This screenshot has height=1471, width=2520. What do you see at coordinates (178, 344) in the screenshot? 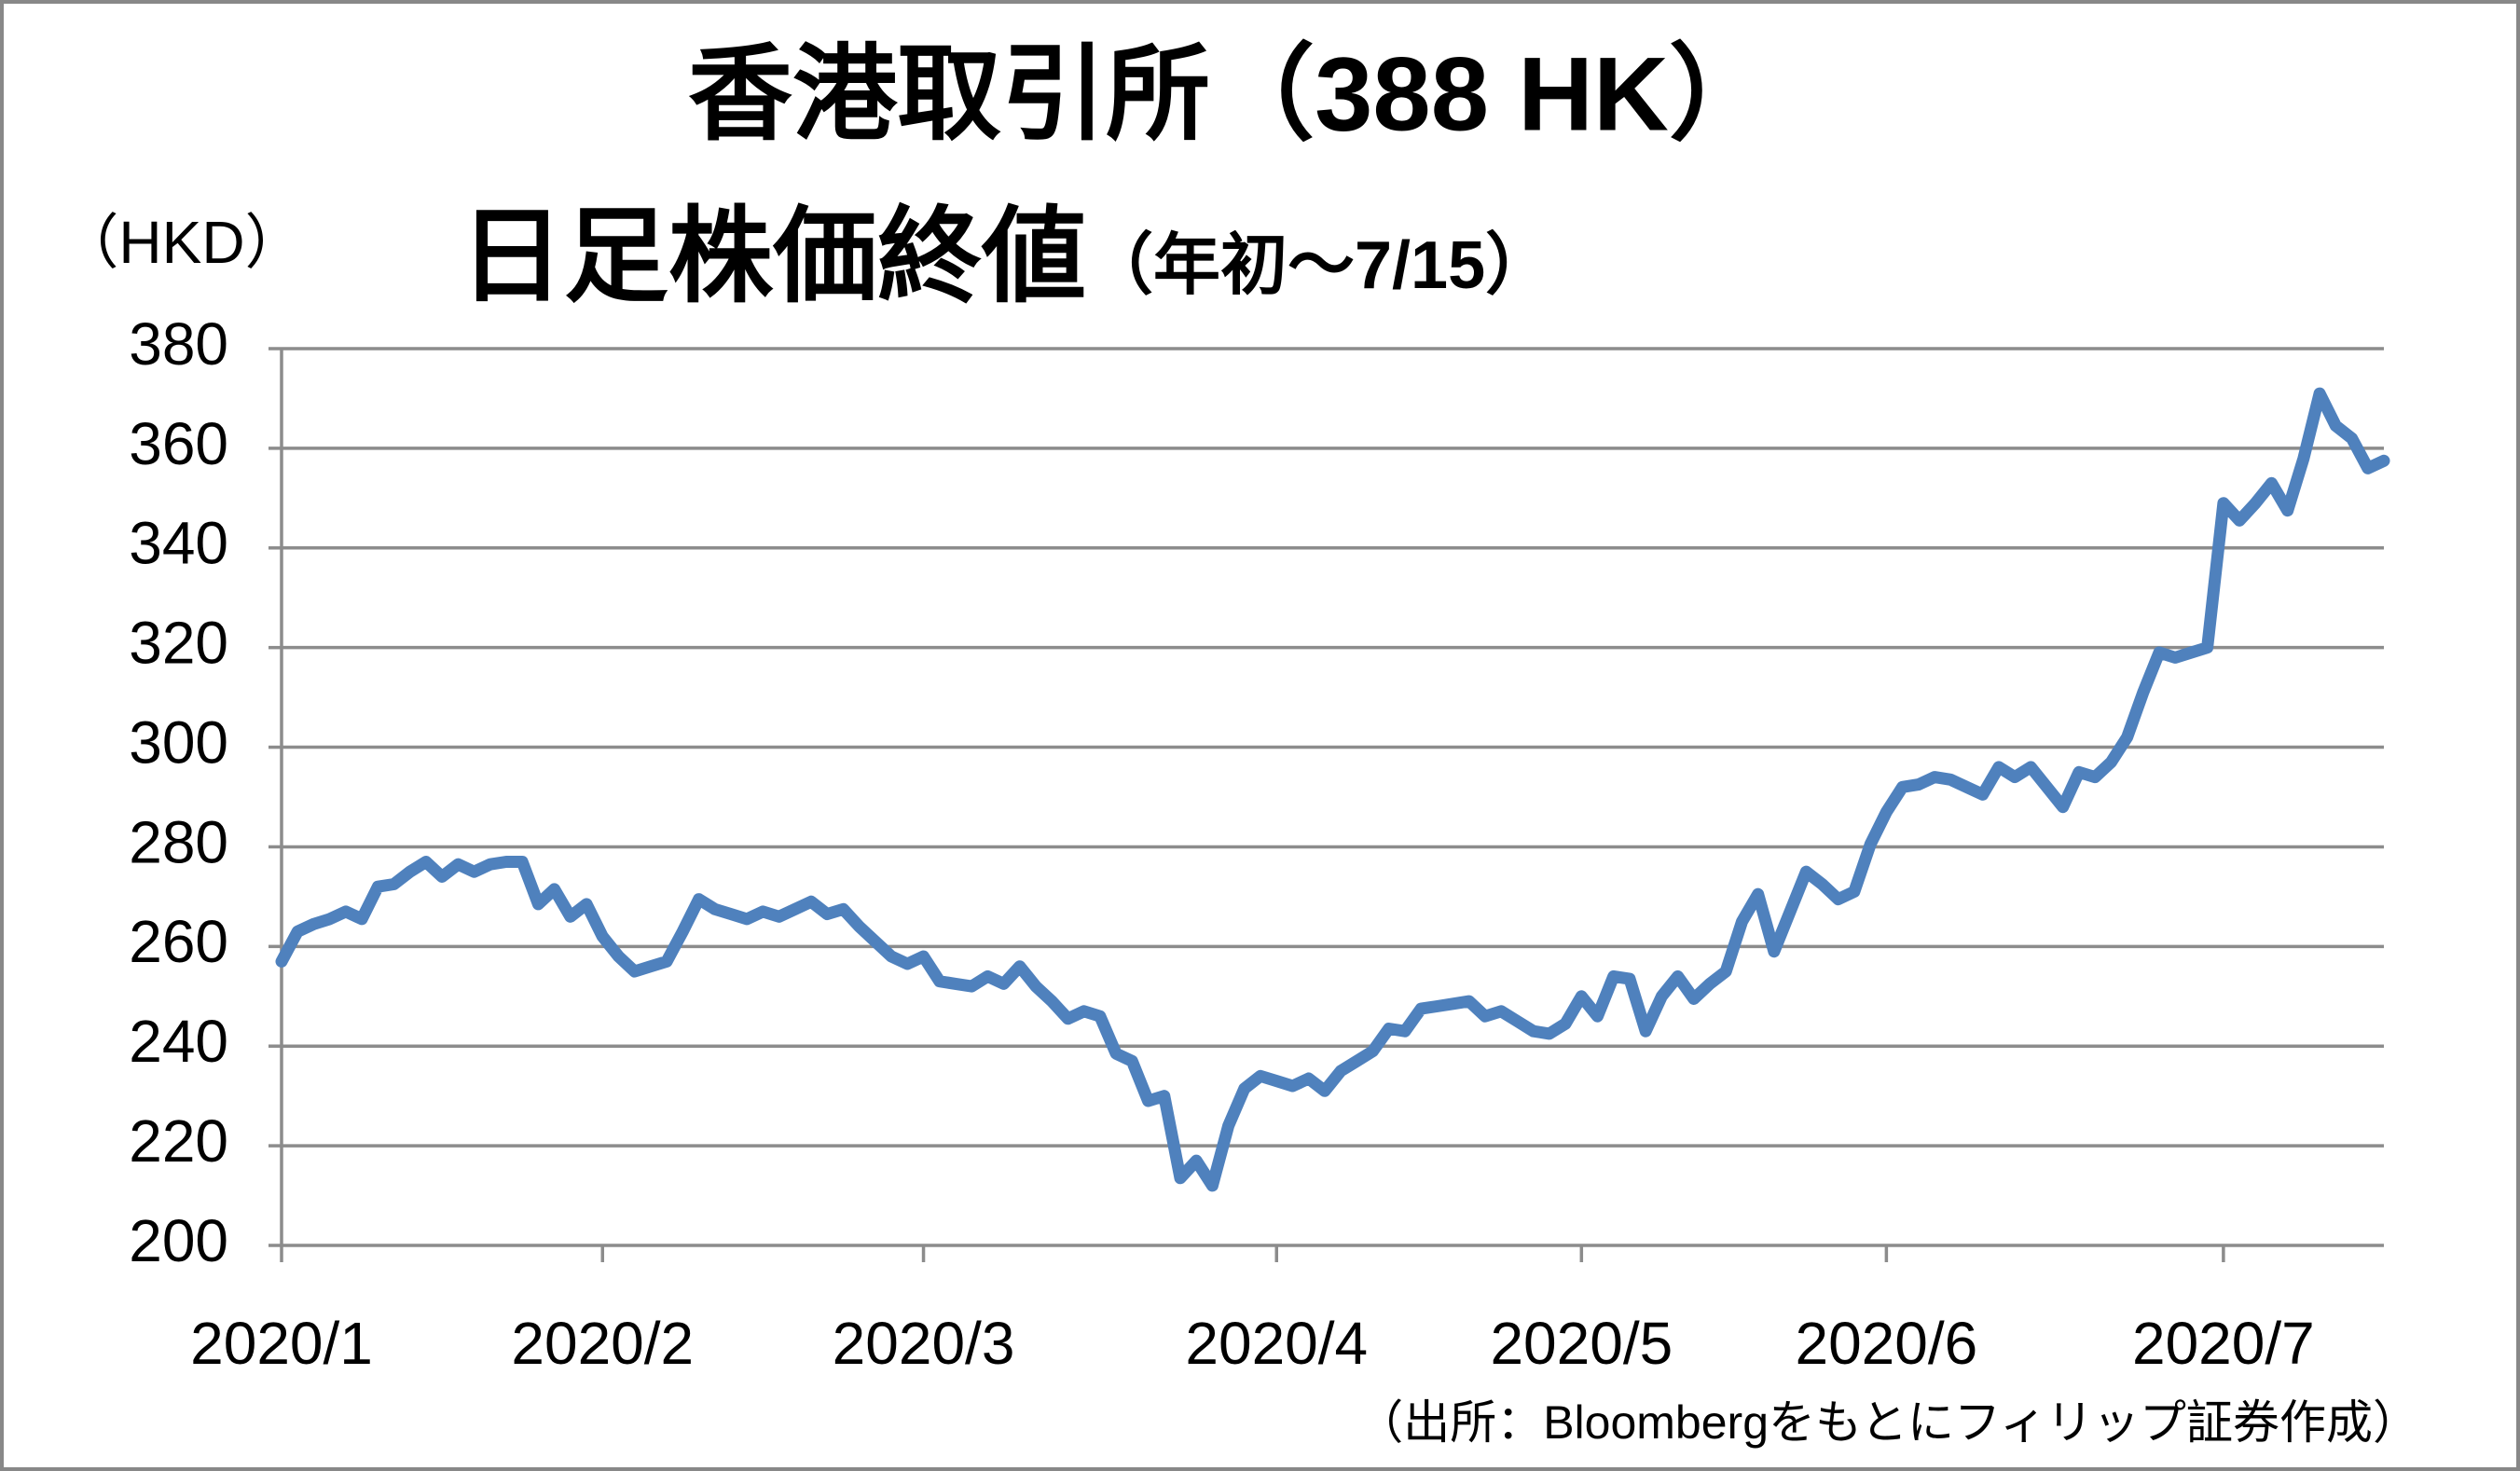
I see `y-tick-label: 380` at bounding box center [178, 344].